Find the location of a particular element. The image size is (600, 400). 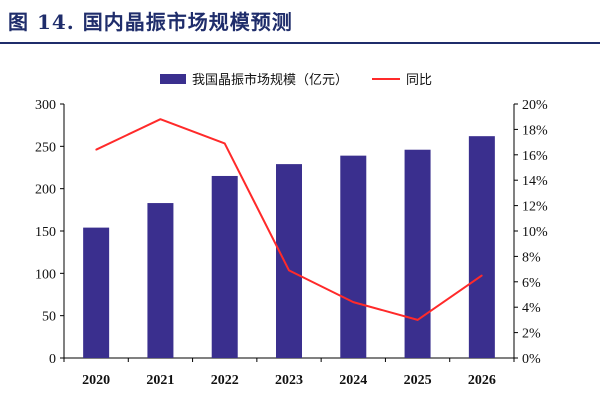

x-tick-label: 2021 is located at coordinates (160, 380).